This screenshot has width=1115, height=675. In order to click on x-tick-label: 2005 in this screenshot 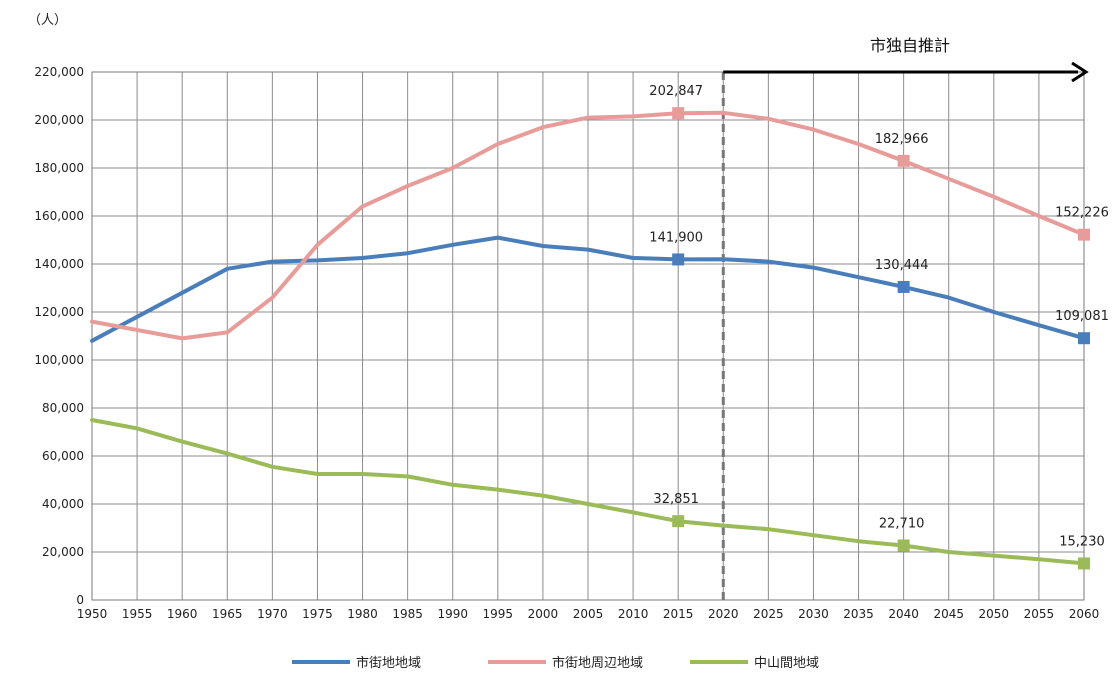, I will do `click(588, 614)`.